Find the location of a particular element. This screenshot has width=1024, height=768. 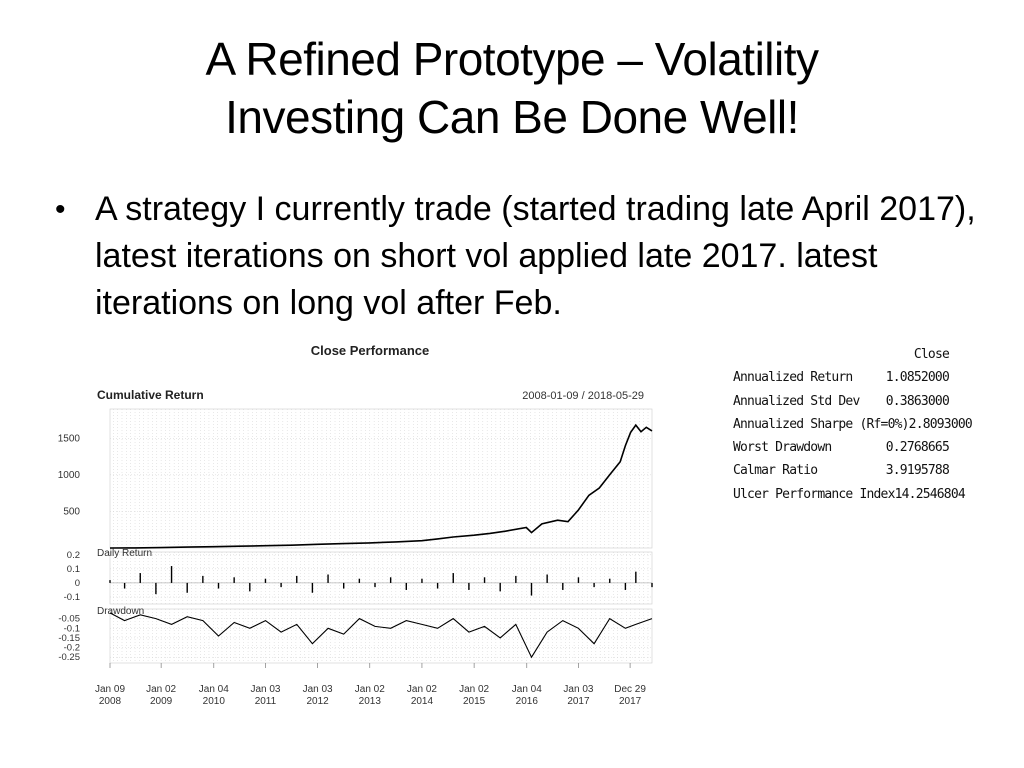

stats-label: Worst Drawdown is located at coordinates (782, 448).